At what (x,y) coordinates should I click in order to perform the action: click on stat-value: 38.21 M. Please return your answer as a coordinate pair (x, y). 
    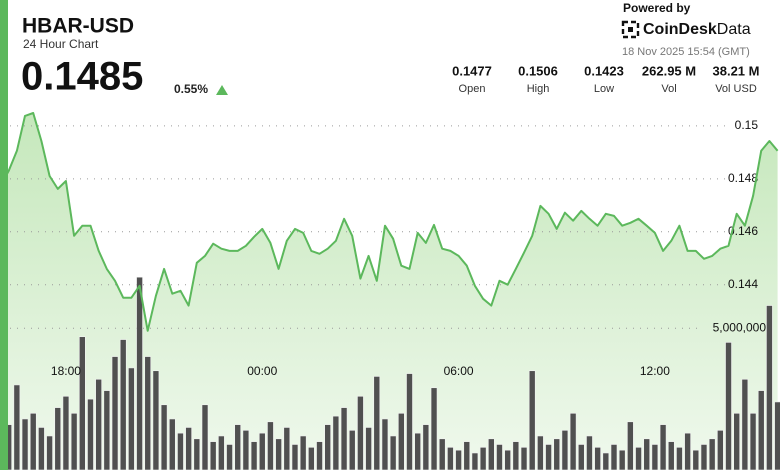
    Looking at the image, I should click on (736, 70).